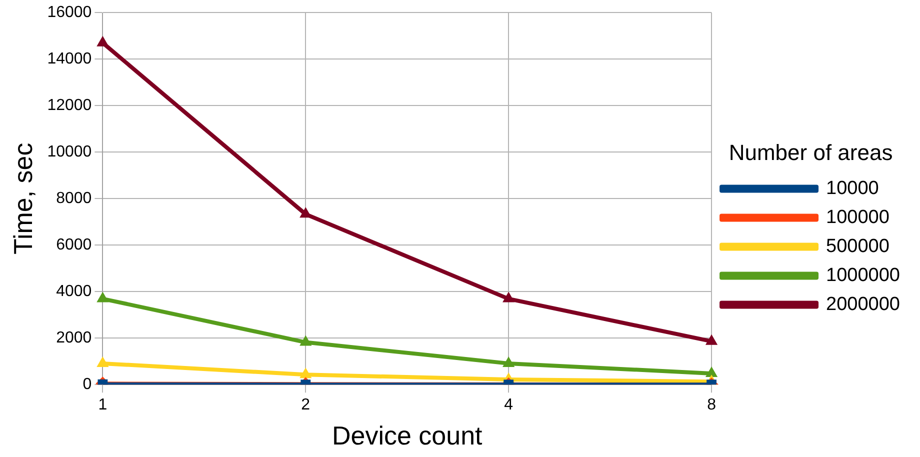 This screenshot has height=457, width=920. Describe the element at coordinates (863, 304) in the screenshot. I see `legend-label: 2000000` at that location.